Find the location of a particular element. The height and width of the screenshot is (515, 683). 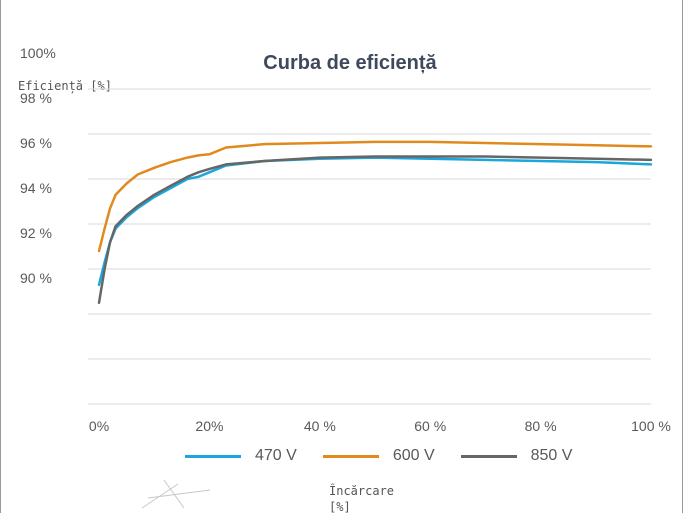

y-tick-label-1: 98 % is located at coordinates (36, 98).